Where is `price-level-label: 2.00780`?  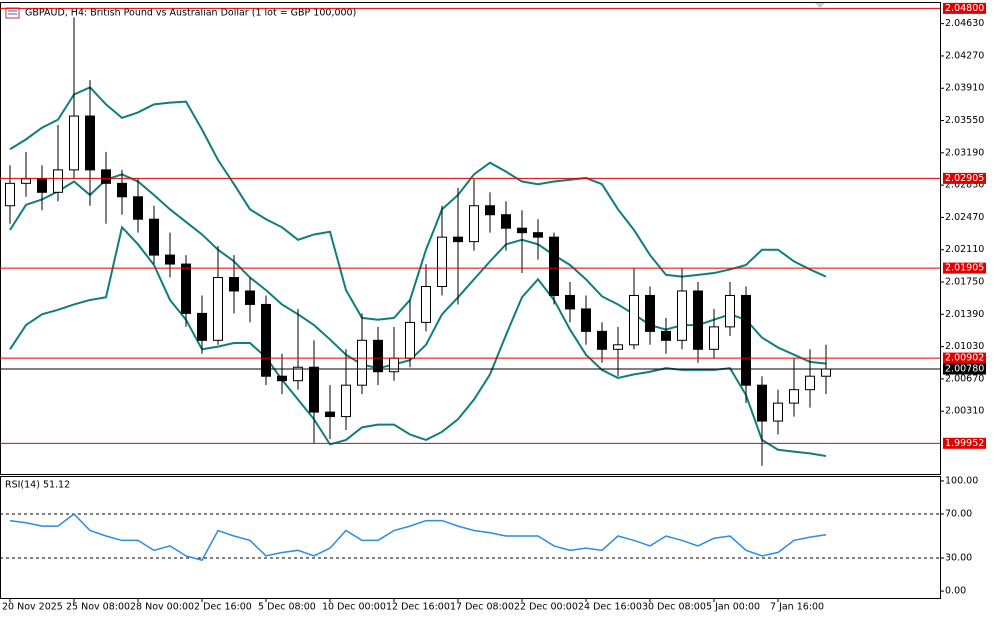
price-level-label: 2.00780 is located at coordinates (964, 369).